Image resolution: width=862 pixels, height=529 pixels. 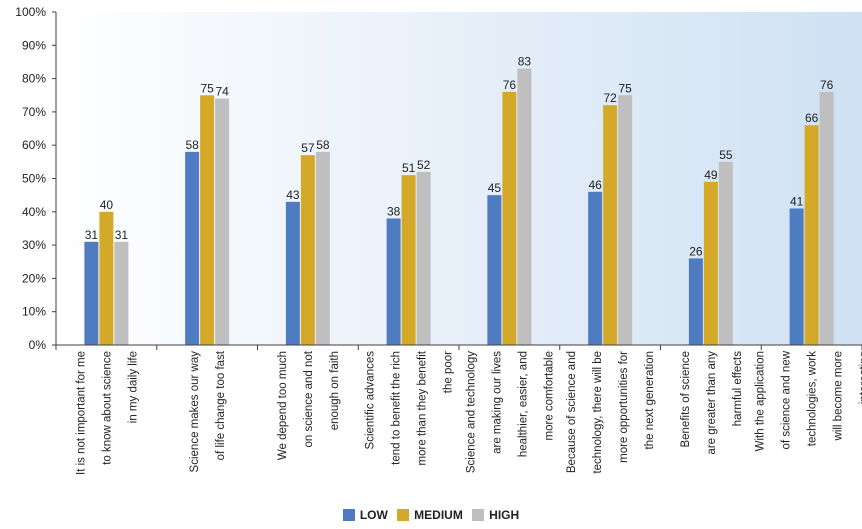 I want to click on category-label-line: in my daily life, so click(x=133, y=387).